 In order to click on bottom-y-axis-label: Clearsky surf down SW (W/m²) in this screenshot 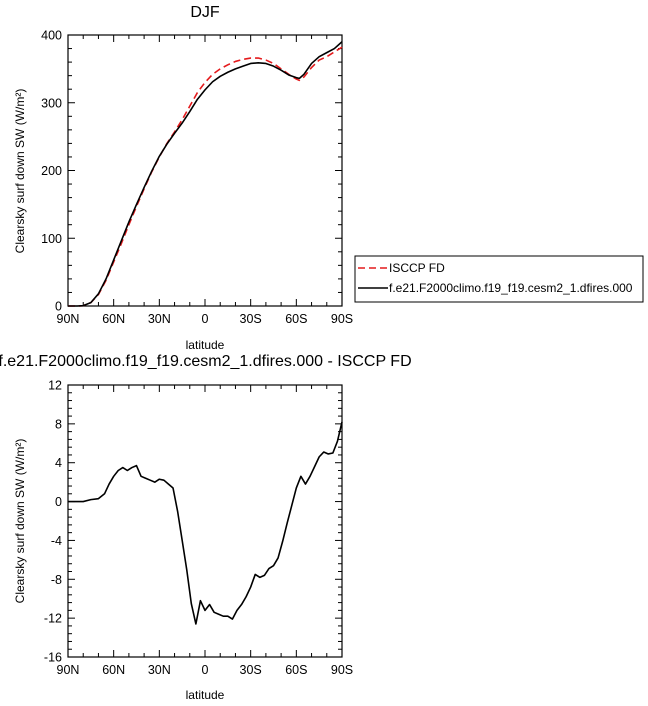, I will do `click(20, 521)`.